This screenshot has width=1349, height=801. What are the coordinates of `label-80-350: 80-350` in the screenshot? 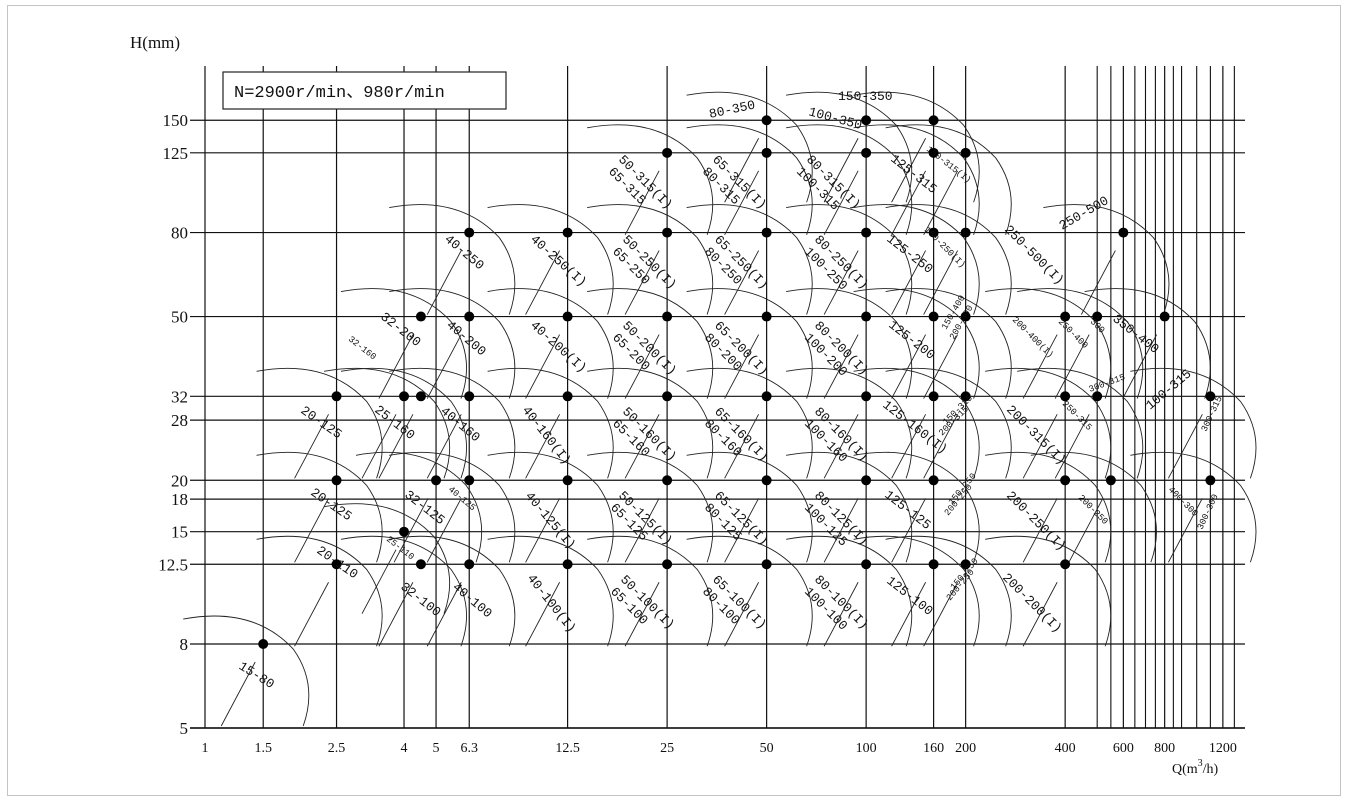 It's located at (732, 110).